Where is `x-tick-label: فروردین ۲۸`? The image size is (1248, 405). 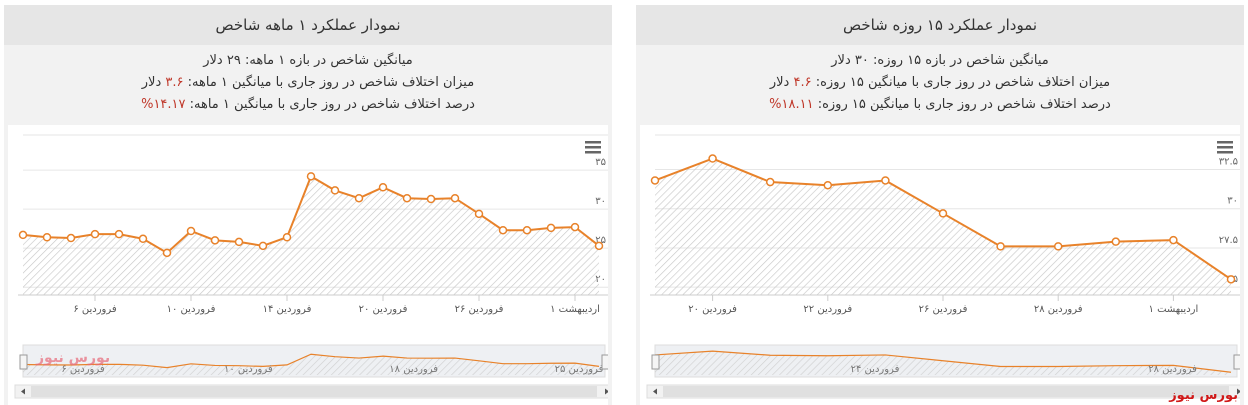
x-tick-label: فروردین ۲۸ is located at coordinates (1058, 309).